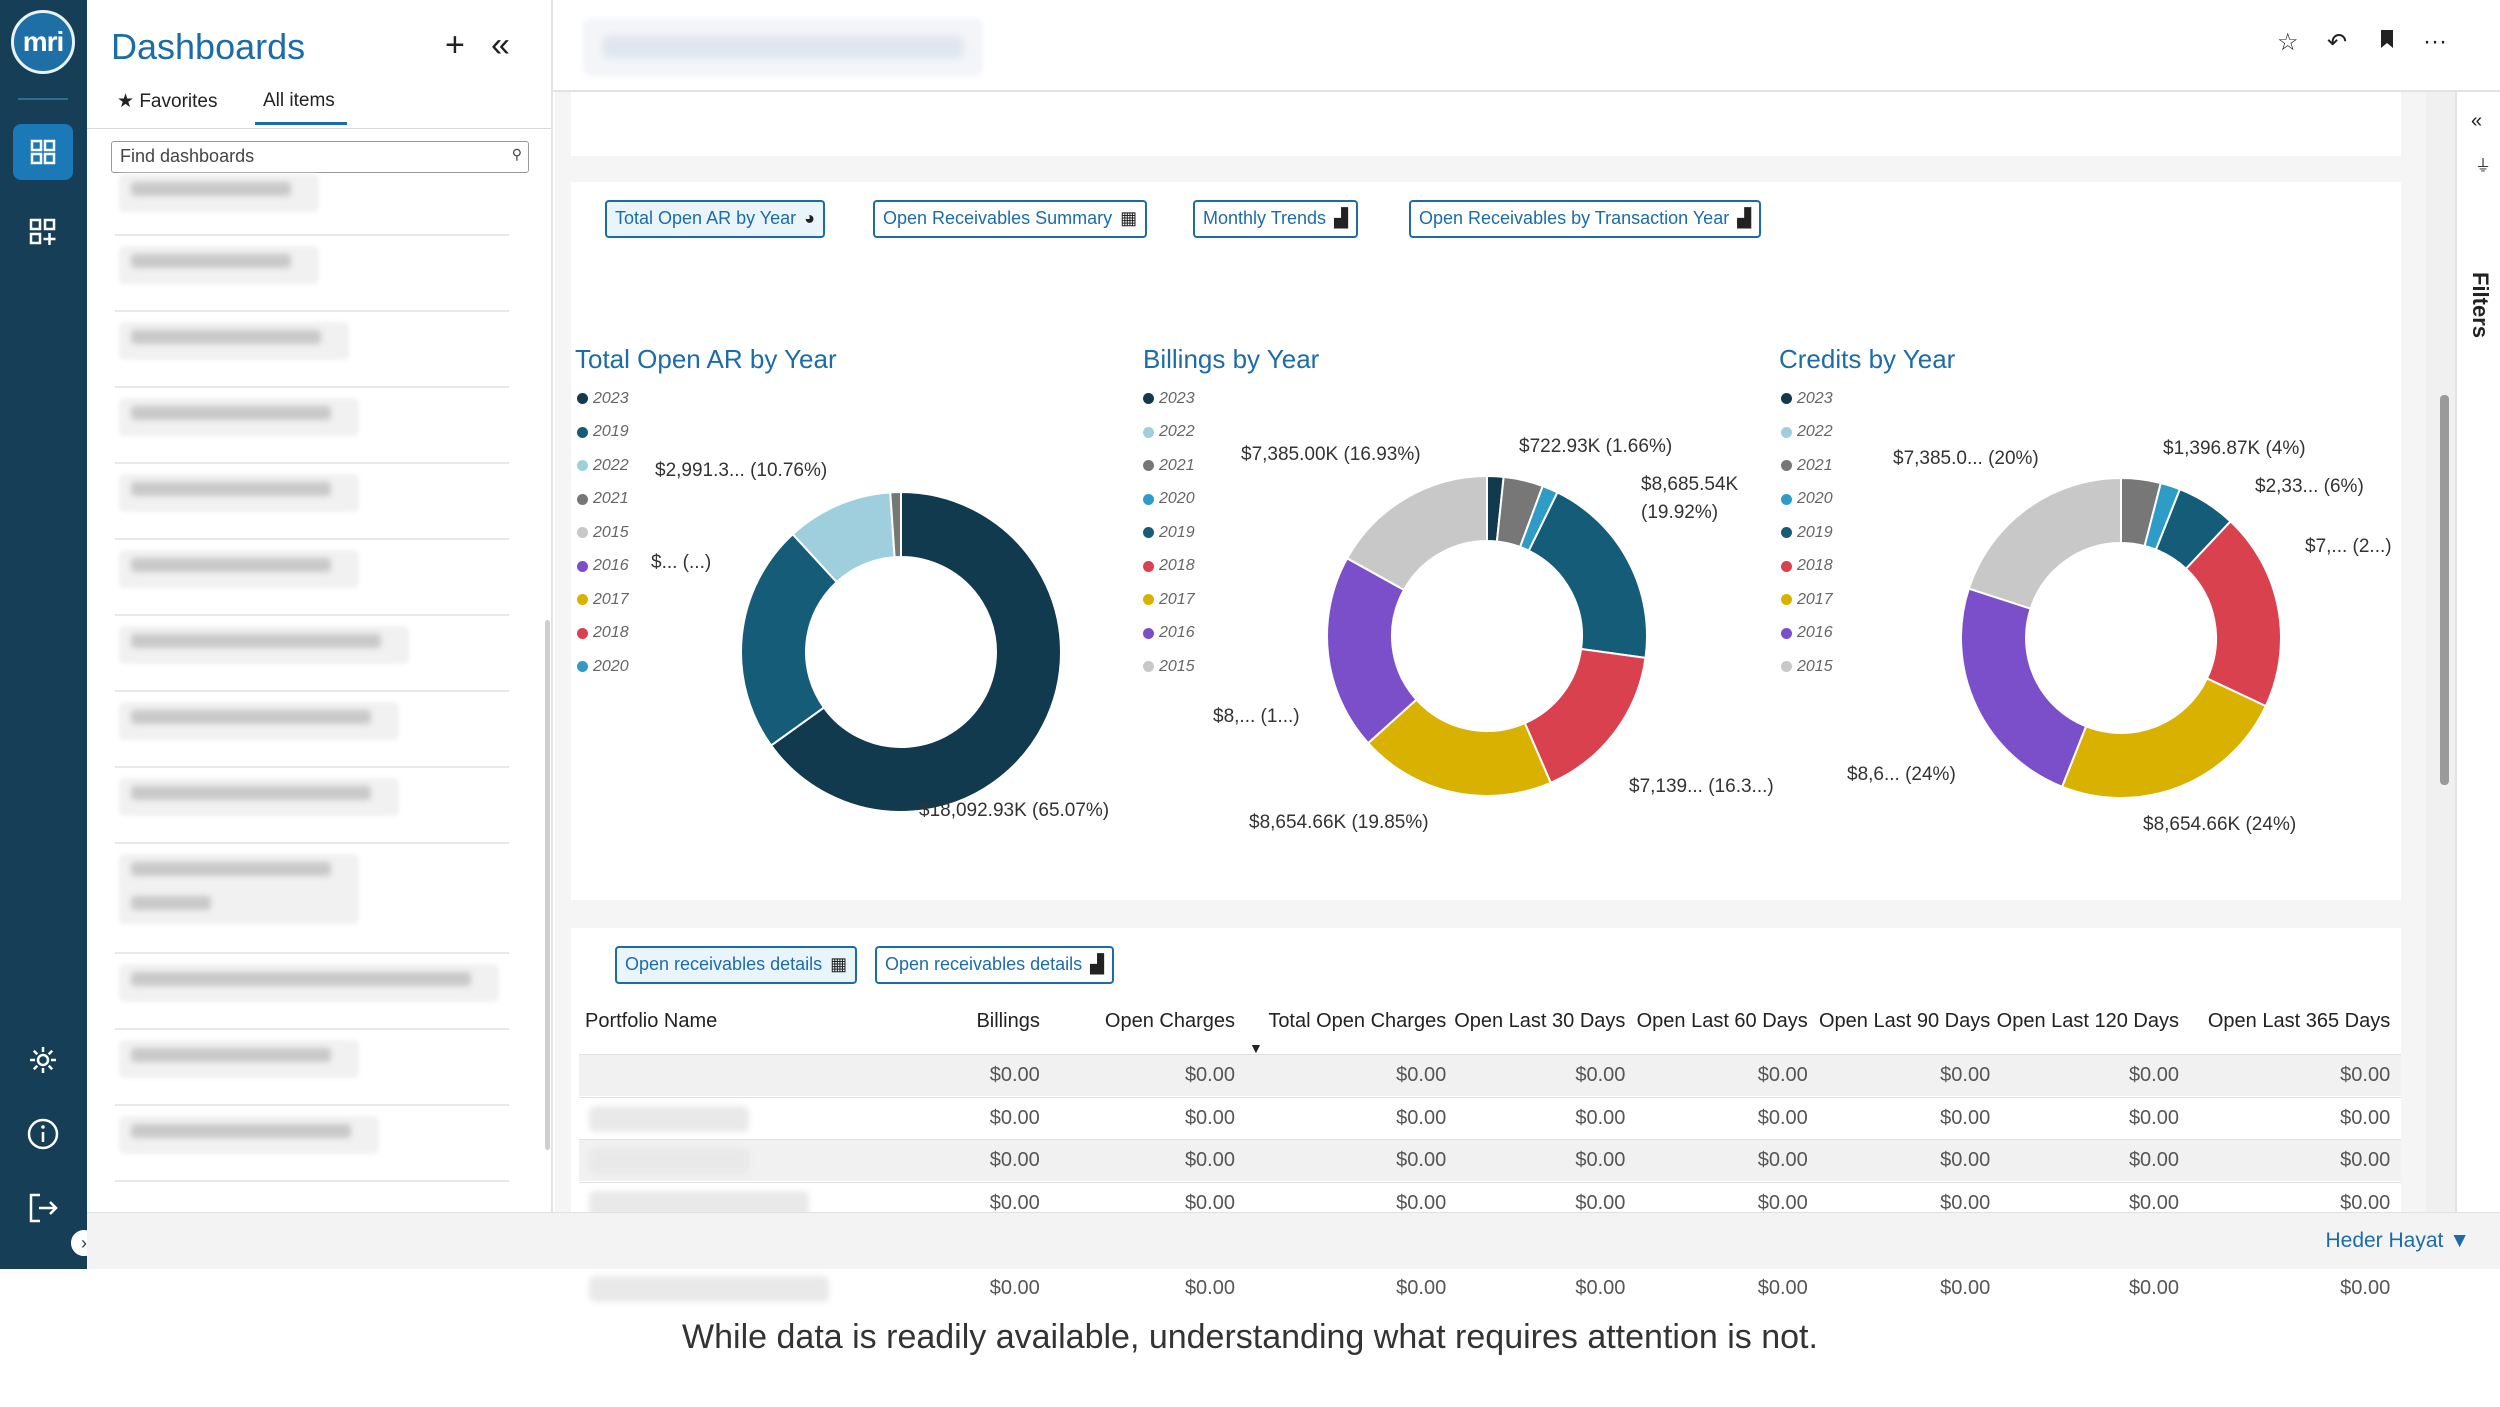  What do you see at coordinates (736, 965) in the screenshot?
I see `tab-open-receivables-details-table: Open receivables details ▦` at bounding box center [736, 965].